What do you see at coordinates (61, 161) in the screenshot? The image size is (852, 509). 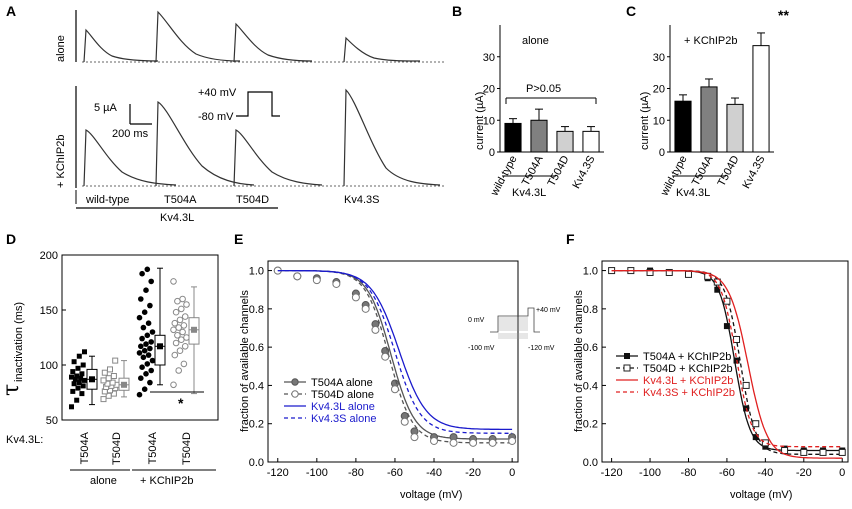 I see `row-label-kchip: + KChIP2b` at bounding box center [61, 161].